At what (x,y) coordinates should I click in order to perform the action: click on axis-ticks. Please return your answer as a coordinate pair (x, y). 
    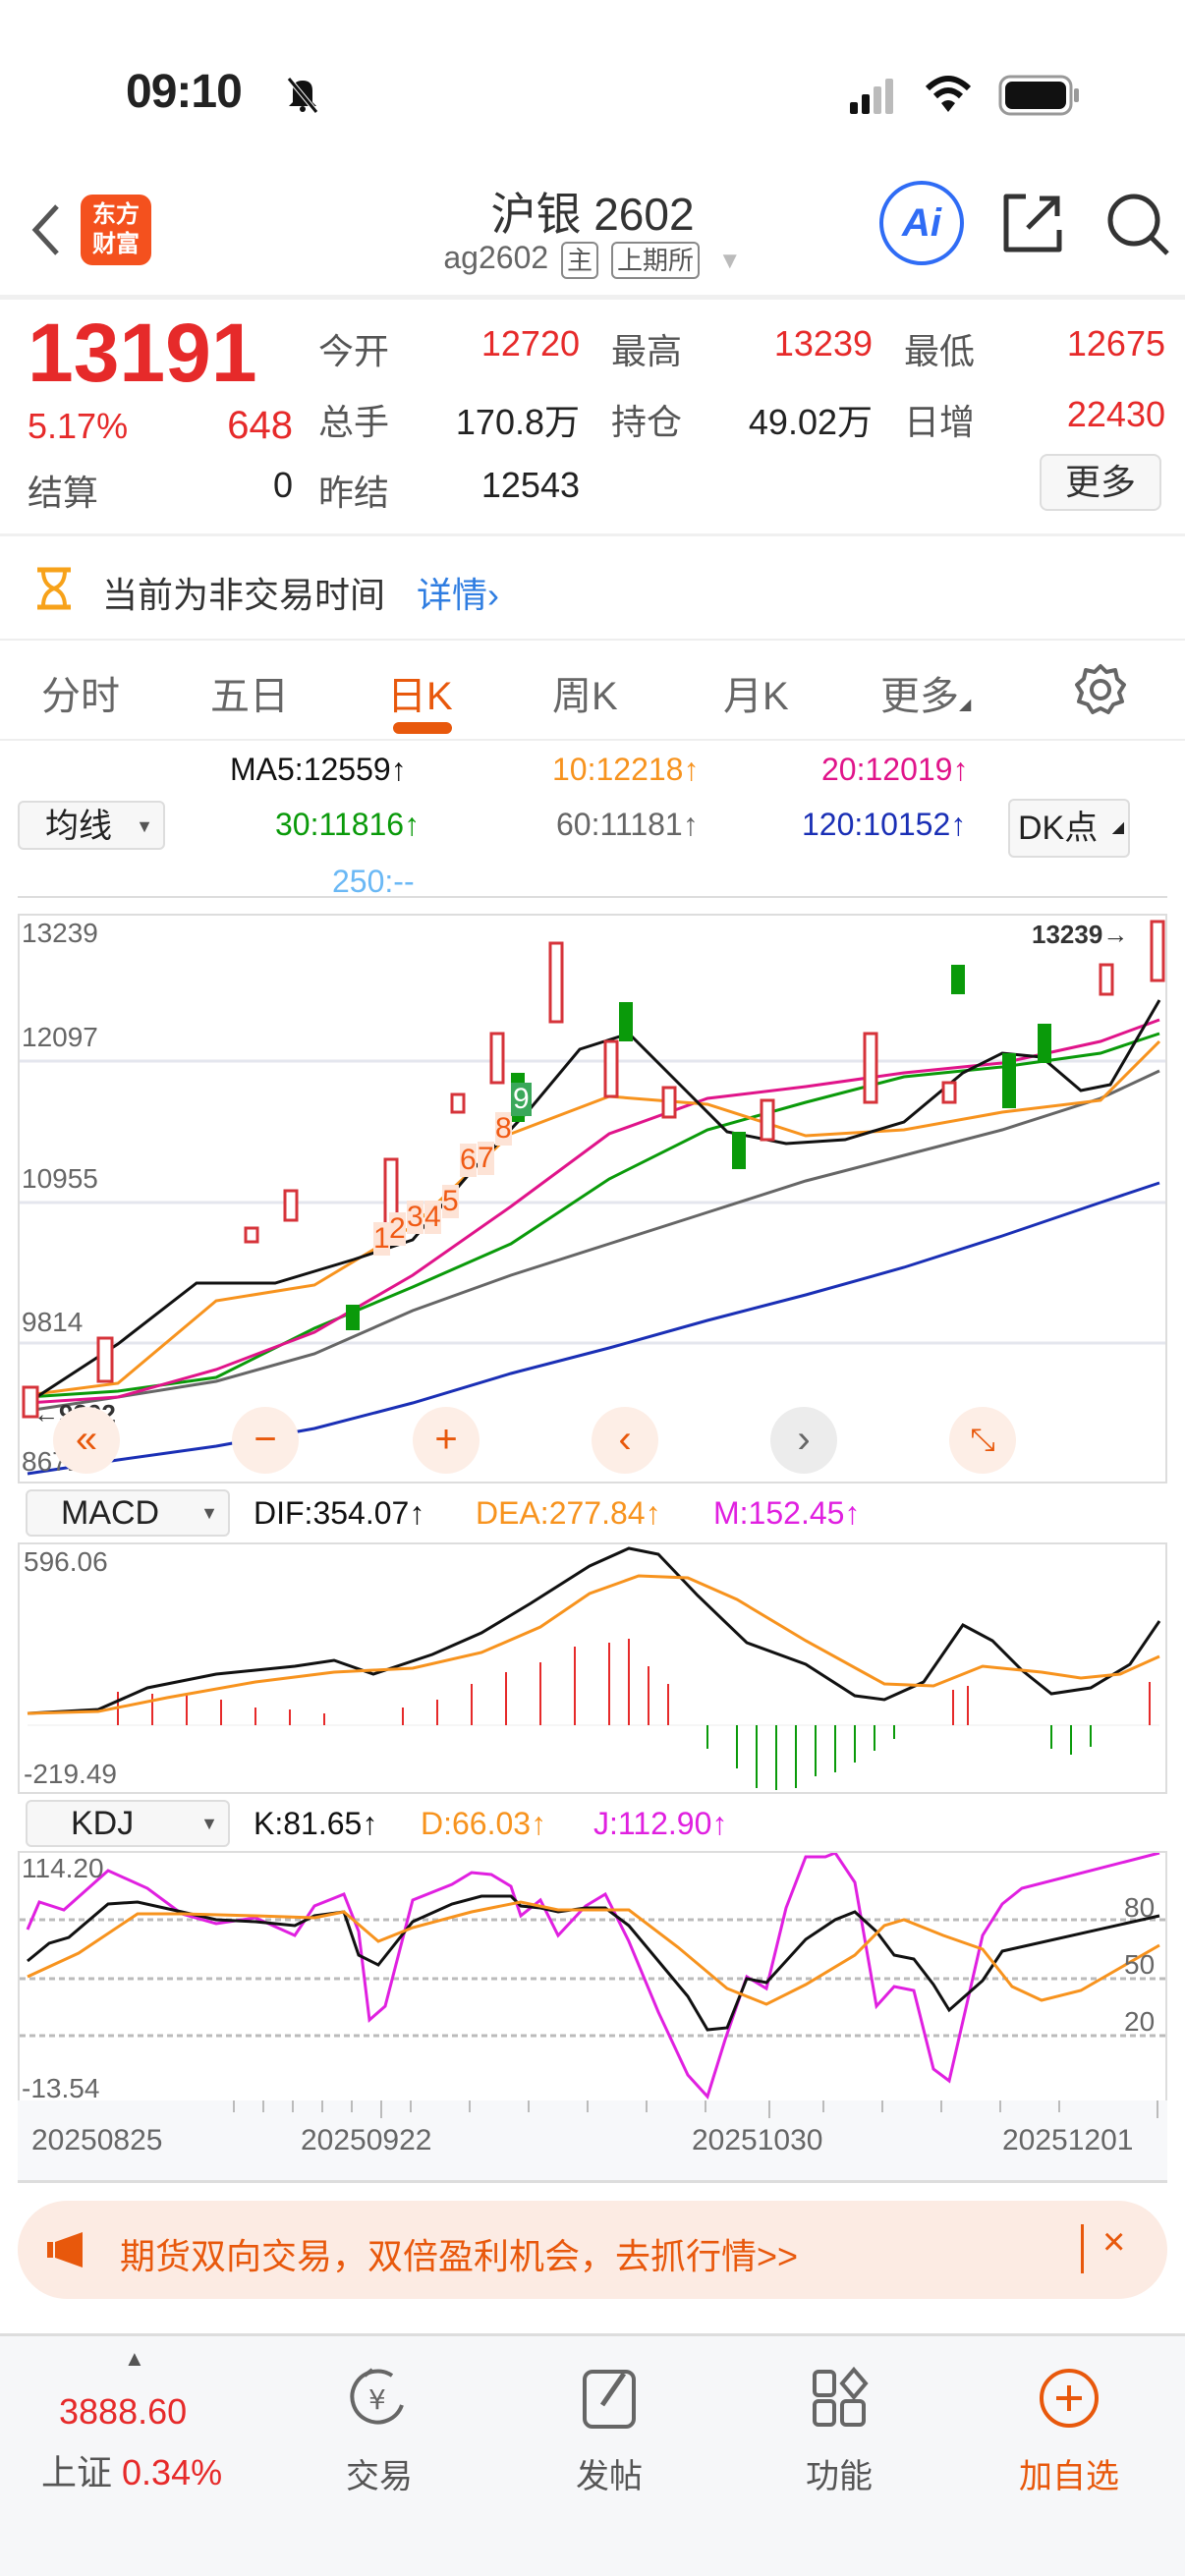
    Looking at the image, I should click on (695, 2109).